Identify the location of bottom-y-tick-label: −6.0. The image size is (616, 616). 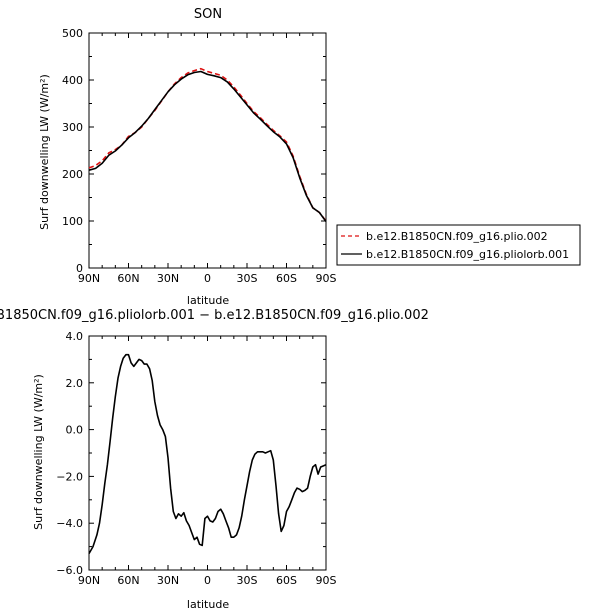
(69, 570).